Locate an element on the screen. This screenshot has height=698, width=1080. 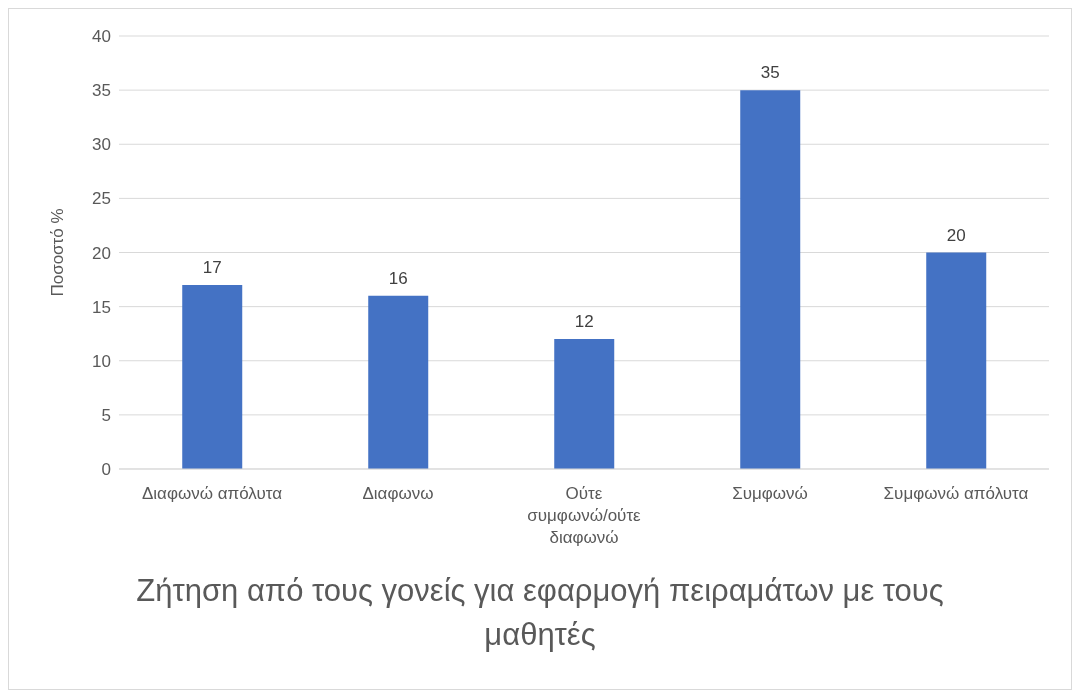
x-tick-label: Ούτε συμφωνώ/ούτε διαφωνώ is located at coordinates (584, 515).